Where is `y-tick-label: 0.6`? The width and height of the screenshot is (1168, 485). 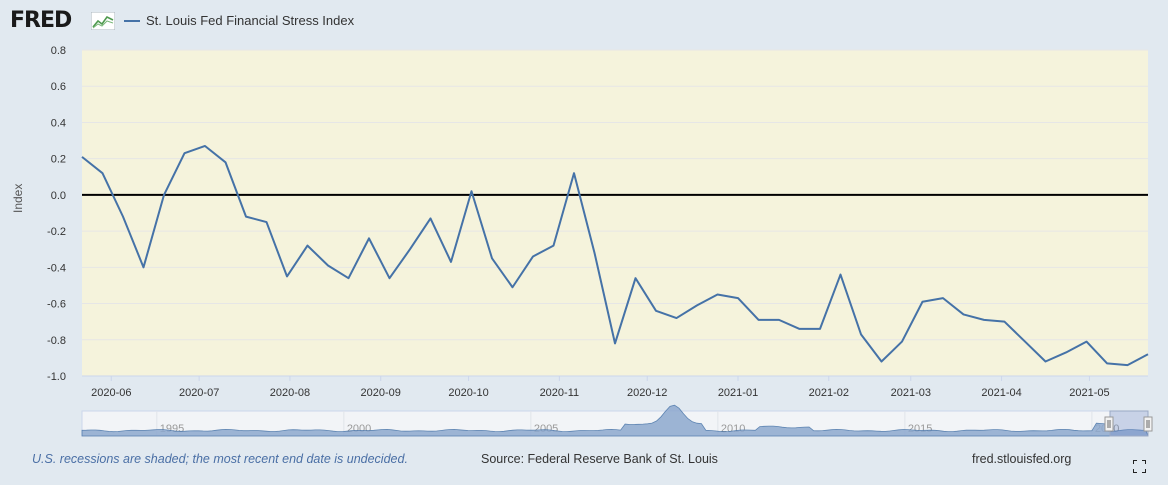
y-tick-label: 0.6 is located at coordinates (58, 87).